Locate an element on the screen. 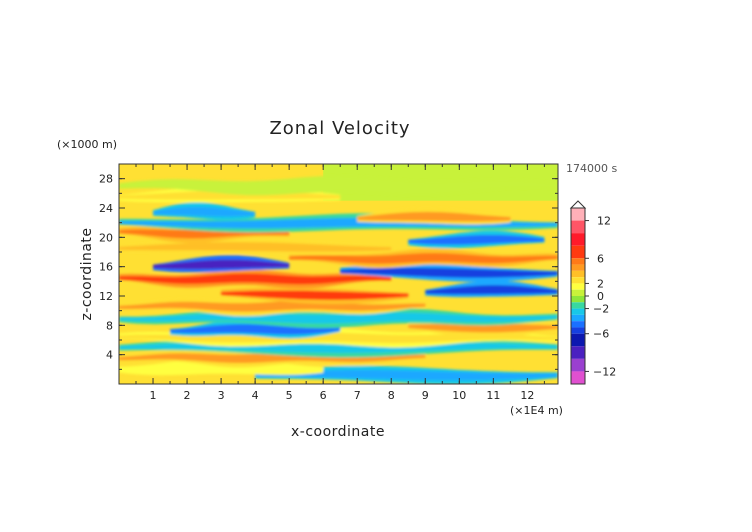  x-tick-label: 12 is located at coordinates (527, 395).